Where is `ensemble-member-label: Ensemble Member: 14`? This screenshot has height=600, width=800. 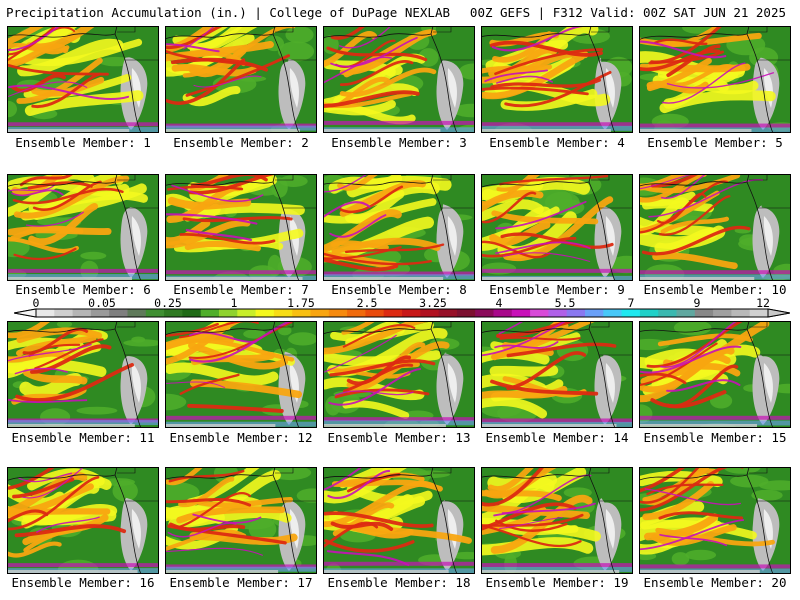 ensemble-member-label: Ensemble Member: 14 is located at coordinates (557, 437).